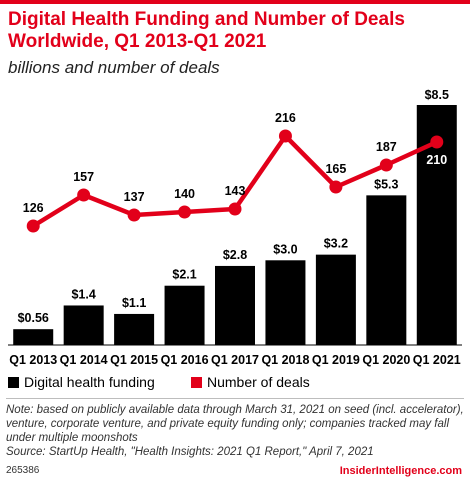 The width and height of the screenshot is (470, 481). I want to click on legend-swatch-deals, so click(196, 382).